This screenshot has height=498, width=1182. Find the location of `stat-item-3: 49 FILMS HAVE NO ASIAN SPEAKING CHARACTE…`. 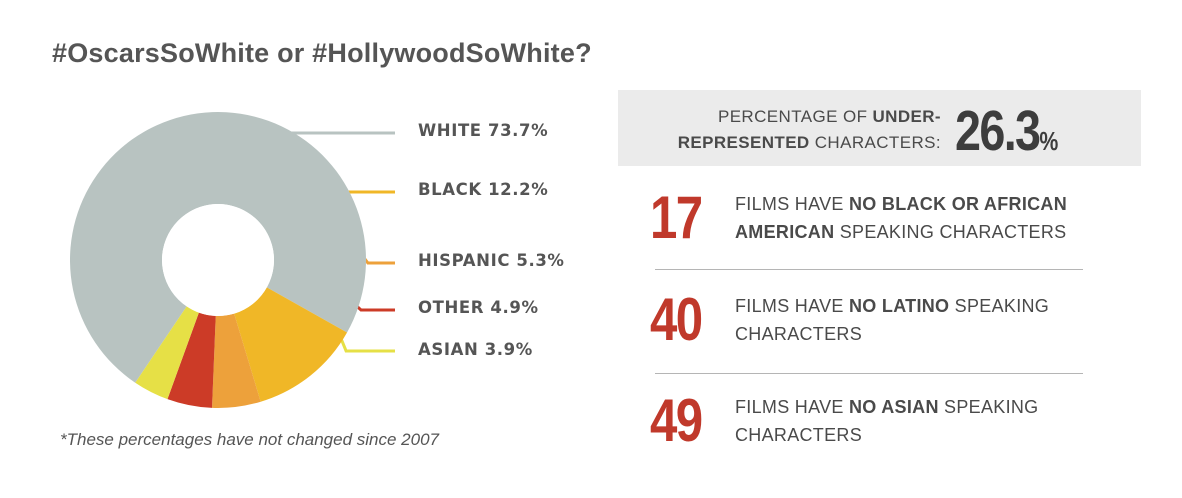

stat-item-3: 49 FILMS HAVE NO ASIAN SPEAKING CHARACTE… is located at coordinates (870, 424).